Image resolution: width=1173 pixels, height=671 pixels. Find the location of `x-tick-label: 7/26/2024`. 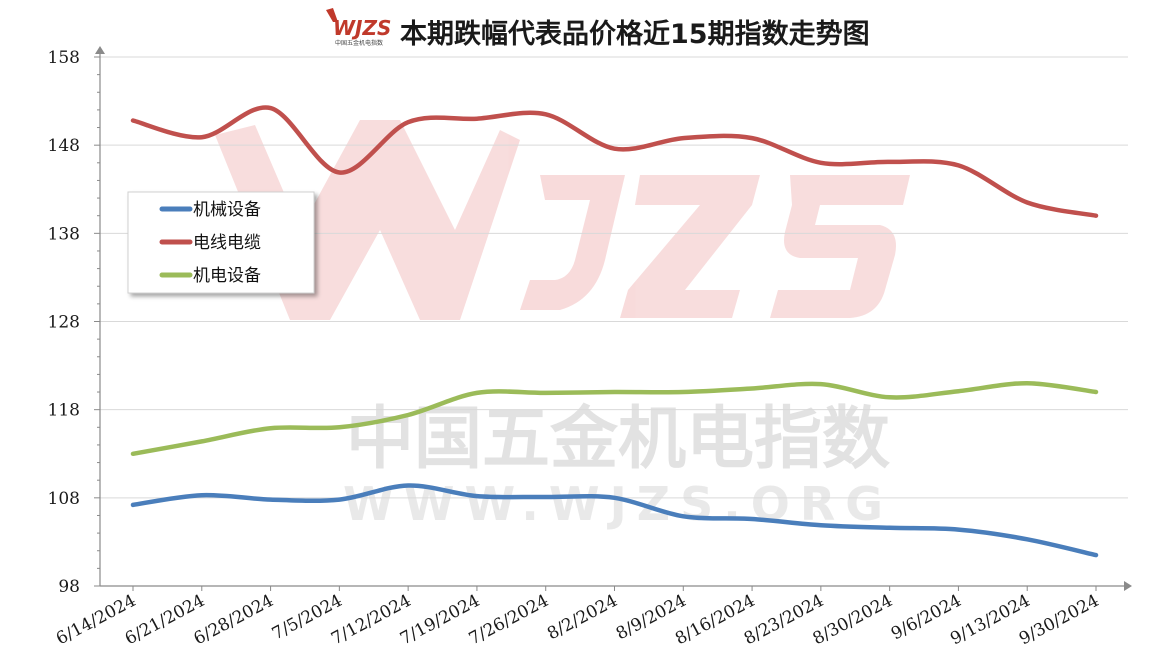

x-tick-label: 7/26/2024 is located at coordinates (509, 620).